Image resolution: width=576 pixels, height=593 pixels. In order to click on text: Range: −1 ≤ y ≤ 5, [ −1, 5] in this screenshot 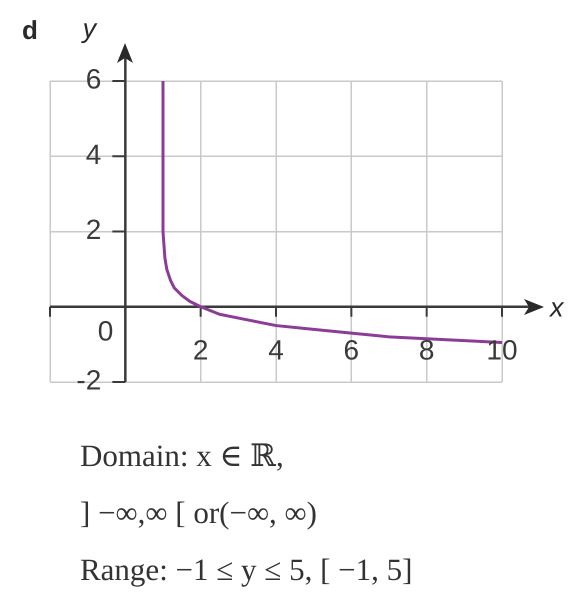, I will do `click(246, 570)`.